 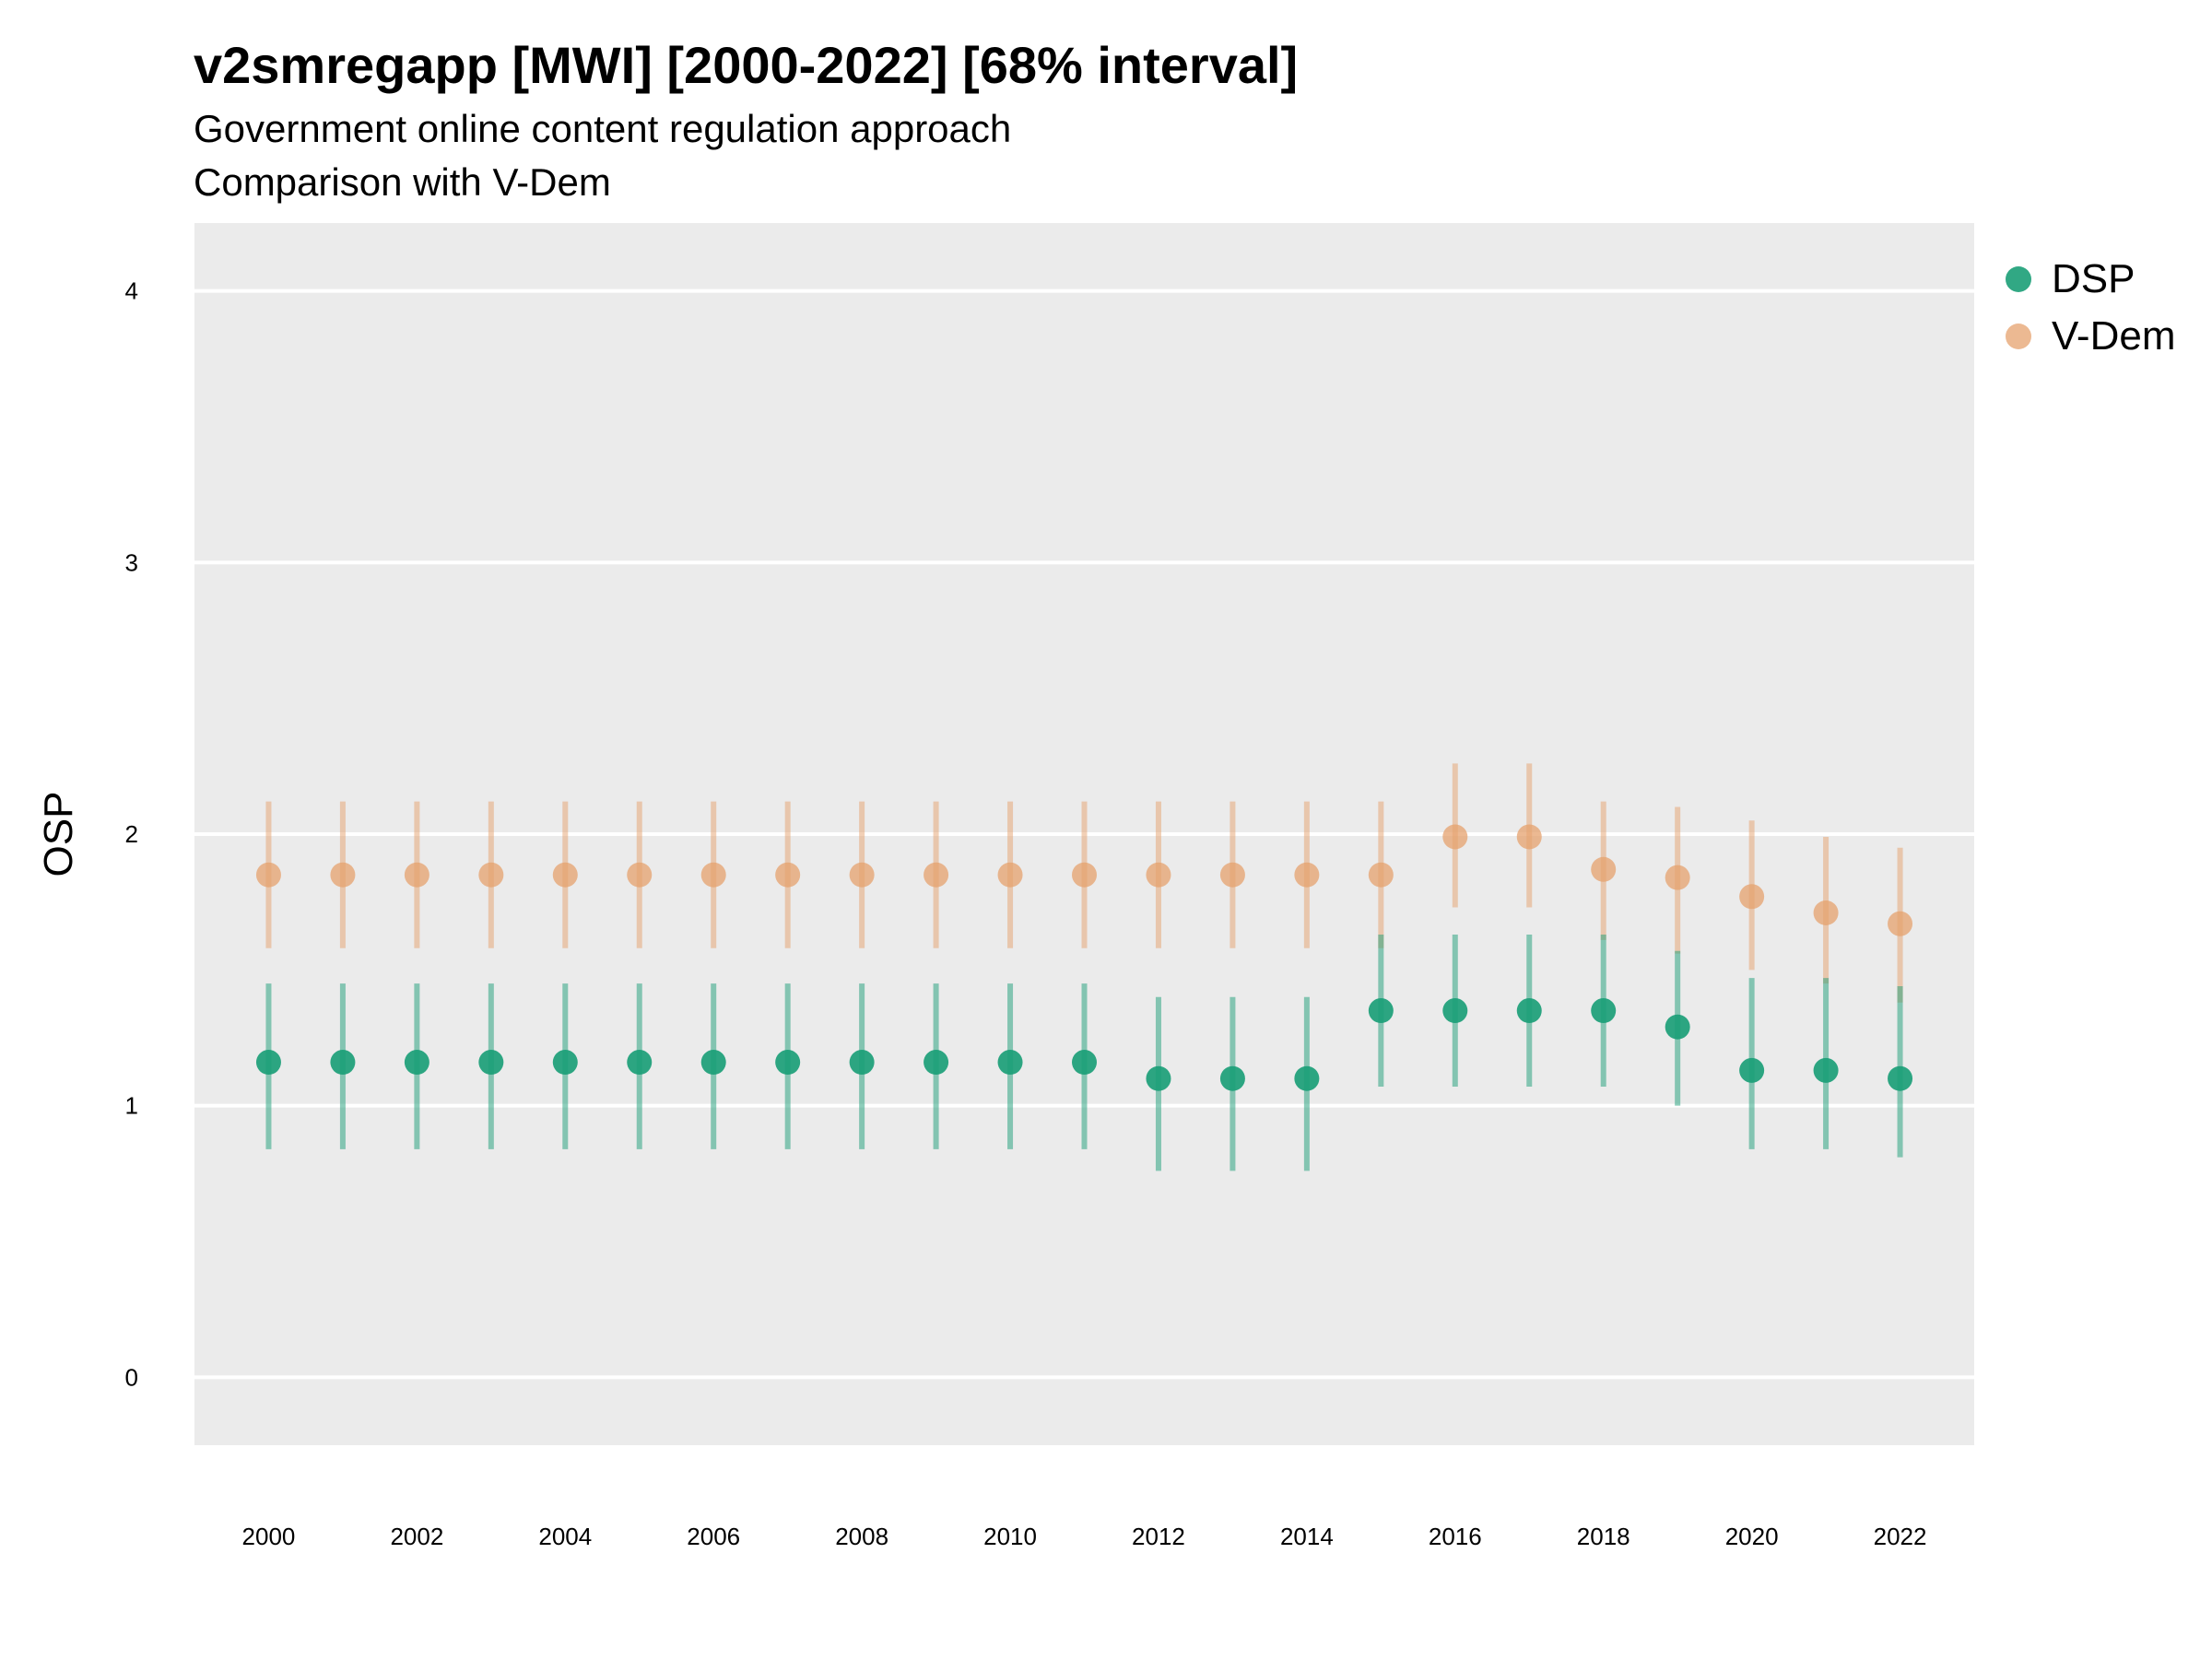 I want to click on x-tick-label-2006: 2006, so click(x=713, y=1536).